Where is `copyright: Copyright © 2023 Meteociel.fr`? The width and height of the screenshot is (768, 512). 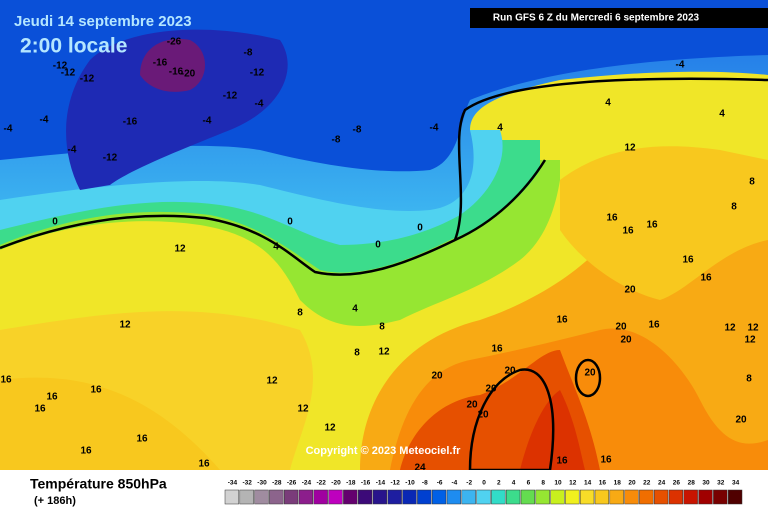 copyright: Copyright © 2023 Meteociel.fr is located at coordinates (384, 451).